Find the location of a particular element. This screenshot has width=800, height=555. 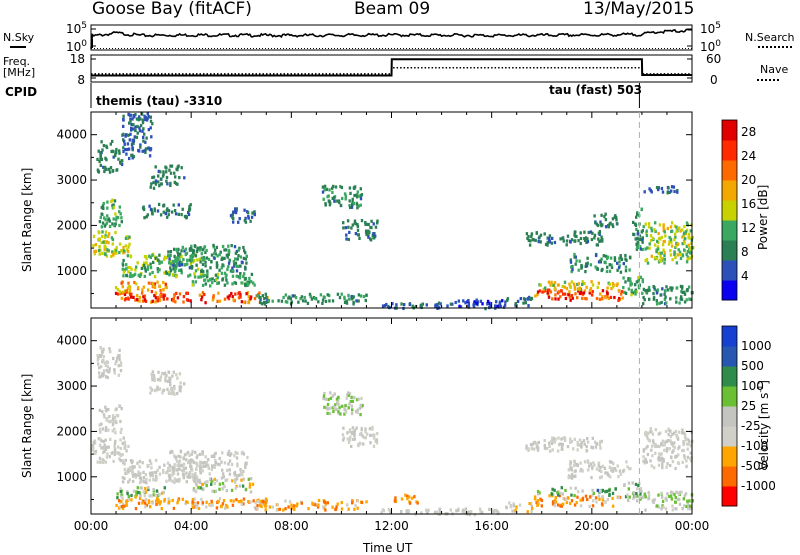

beam-title: Beam 09 is located at coordinates (392, 9).